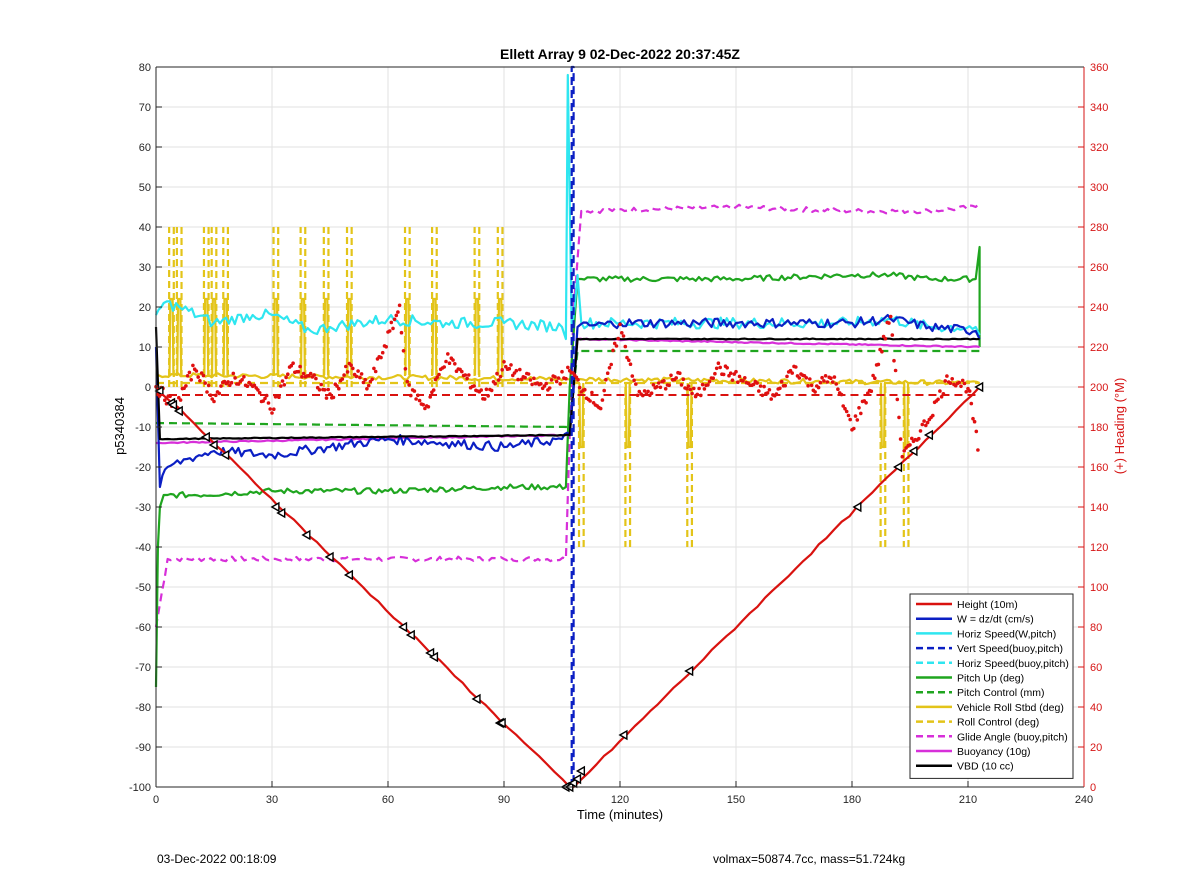  I want to click on y-tick-label-left: 80, so click(145, 68).